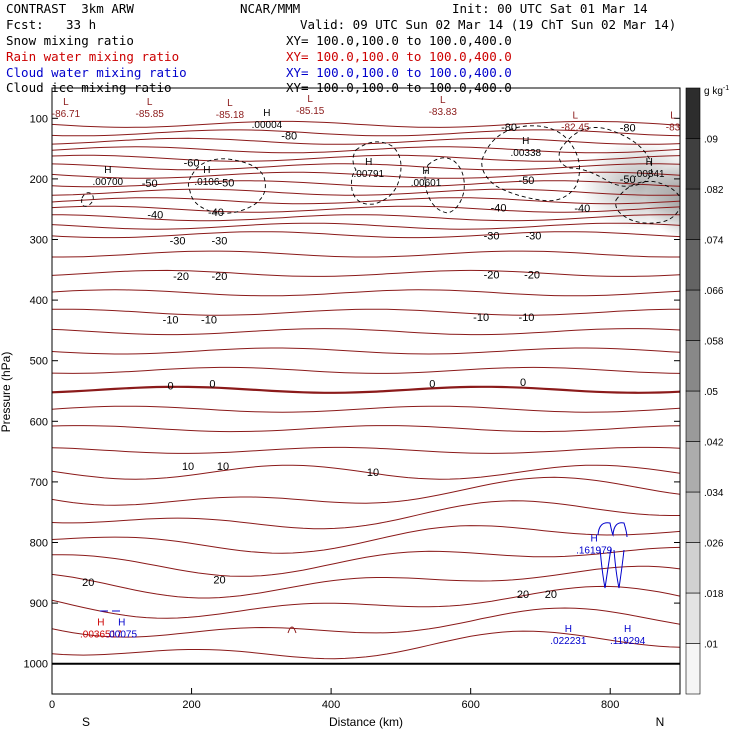 The image size is (740, 740). What do you see at coordinates (39, 301) in the screenshot?
I see `y-tick-label: 400` at bounding box center [39, 301].